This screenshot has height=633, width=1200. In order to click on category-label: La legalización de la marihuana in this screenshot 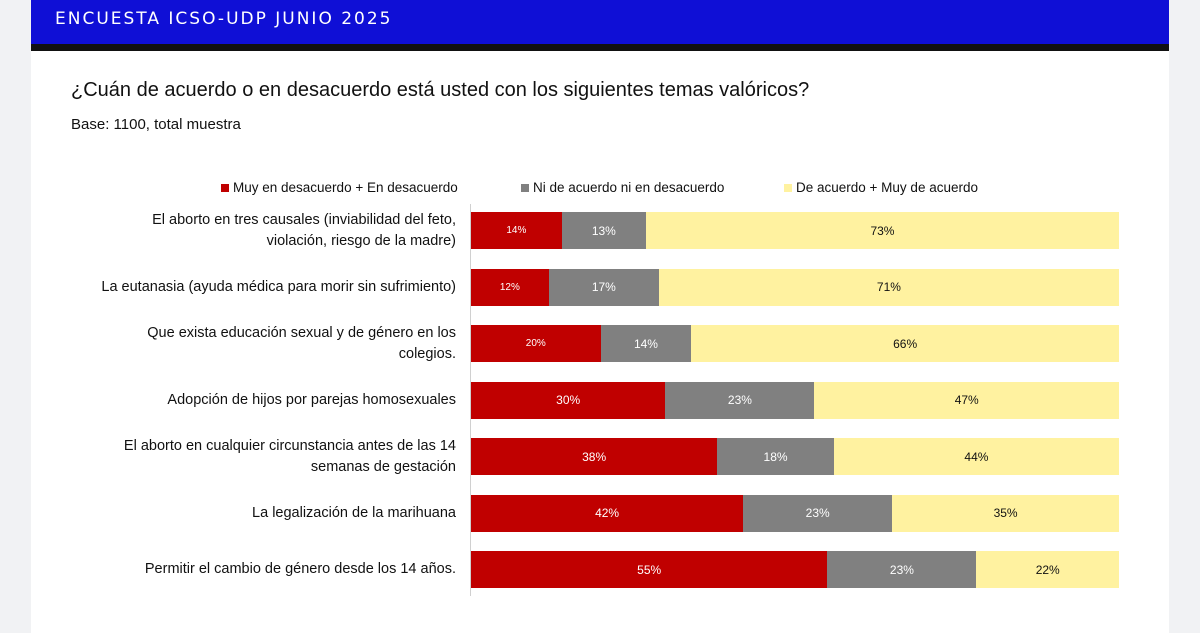, I will do `click(354, 513)`.